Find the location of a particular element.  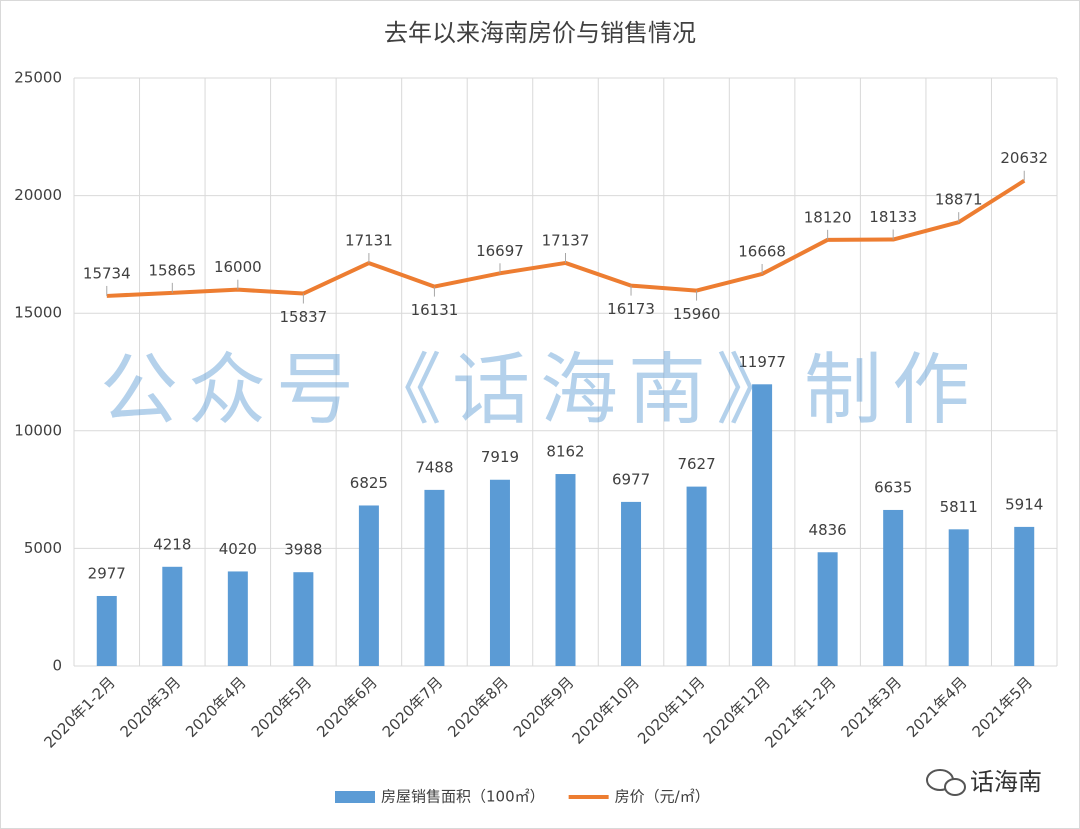

data-label: 6635 is located at coordinates (893, 487).